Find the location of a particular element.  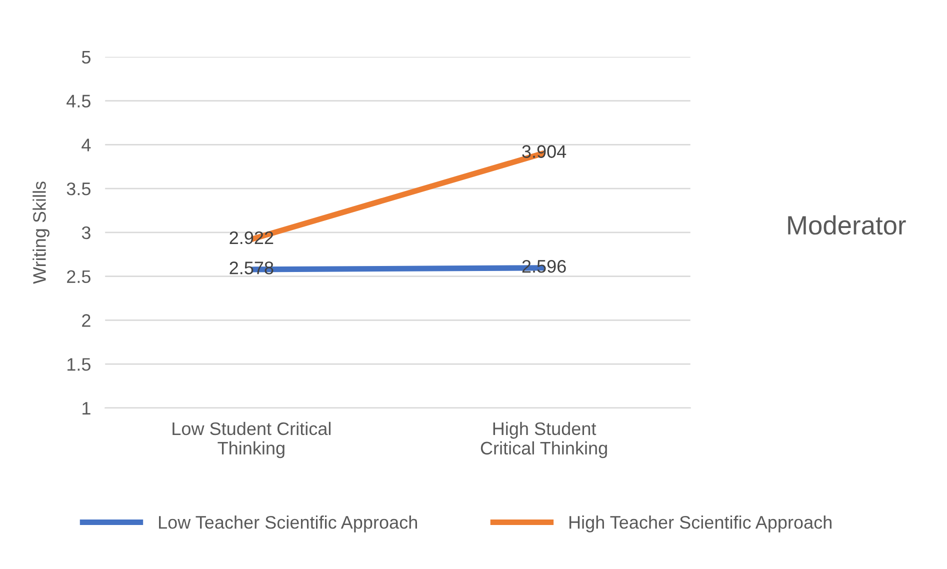

legend-label: Low Teacher Scientific Approach is located at coordinates (288, 524).